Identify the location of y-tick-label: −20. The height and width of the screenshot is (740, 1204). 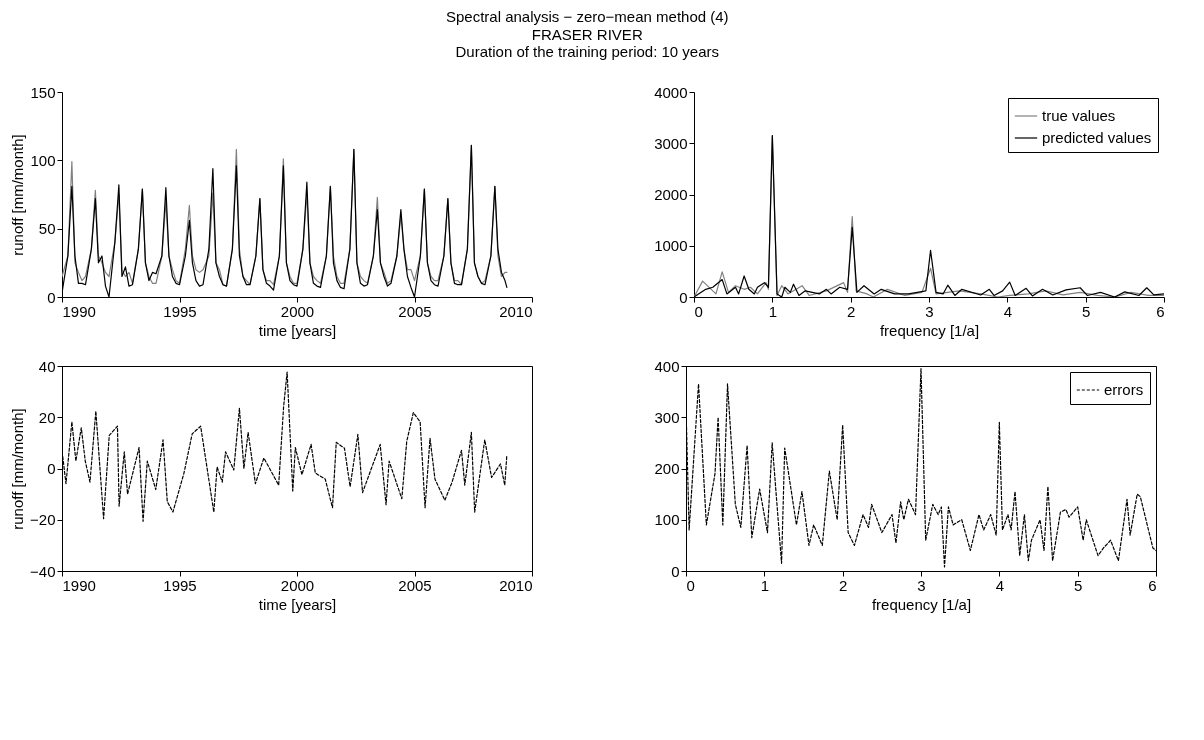
(43, 520).